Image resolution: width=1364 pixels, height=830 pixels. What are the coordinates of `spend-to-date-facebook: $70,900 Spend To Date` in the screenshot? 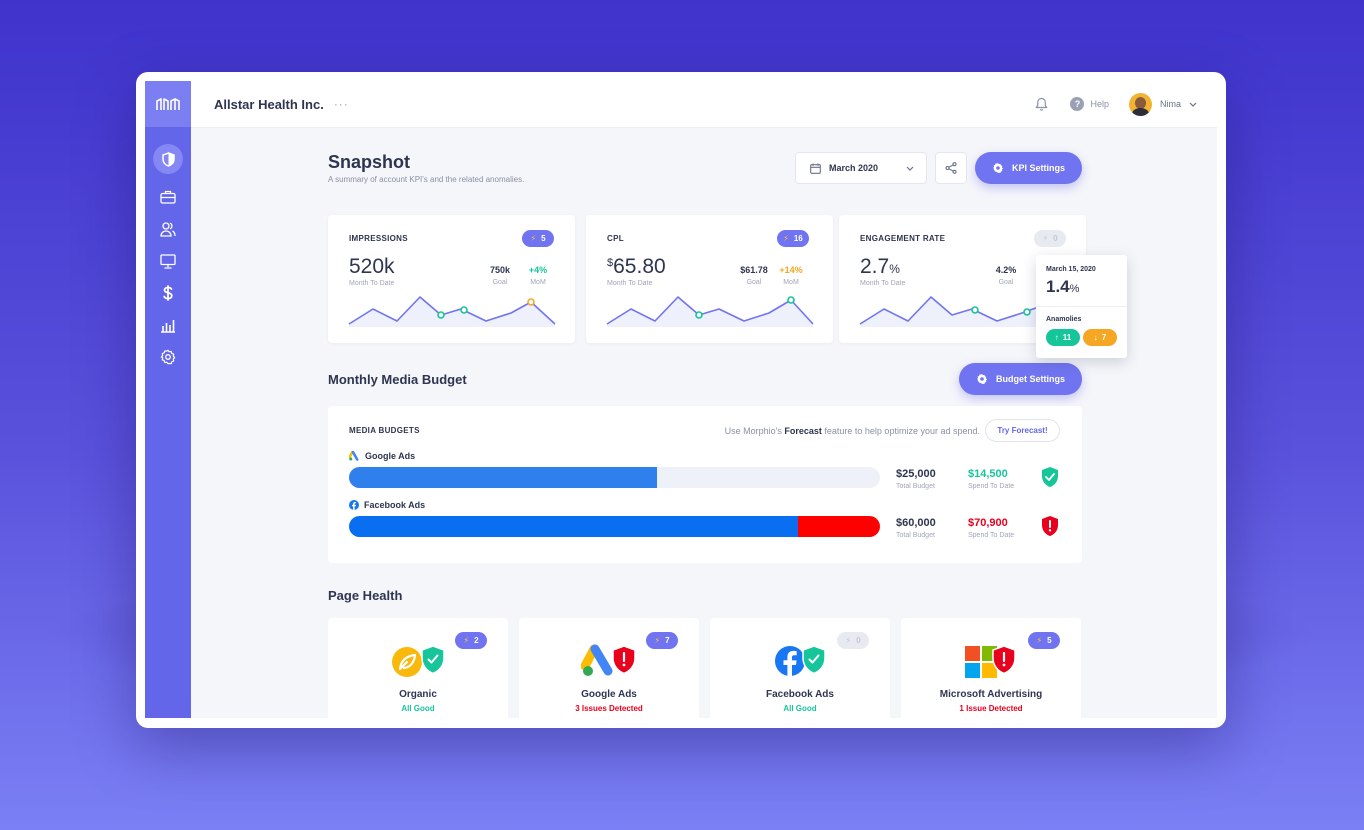 It's located at (991, 528).